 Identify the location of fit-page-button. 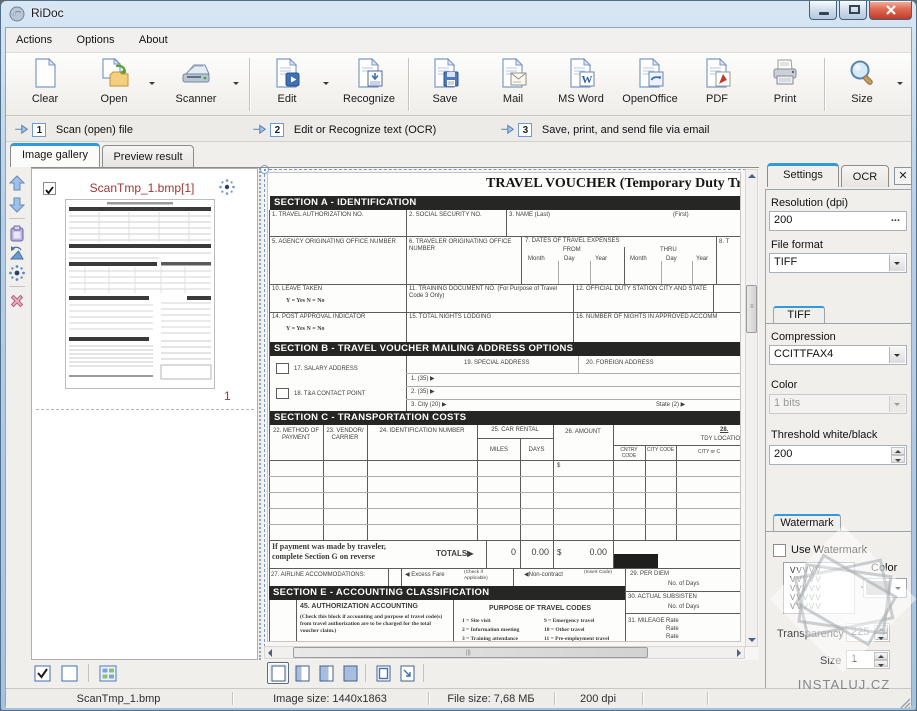
(383, 673).